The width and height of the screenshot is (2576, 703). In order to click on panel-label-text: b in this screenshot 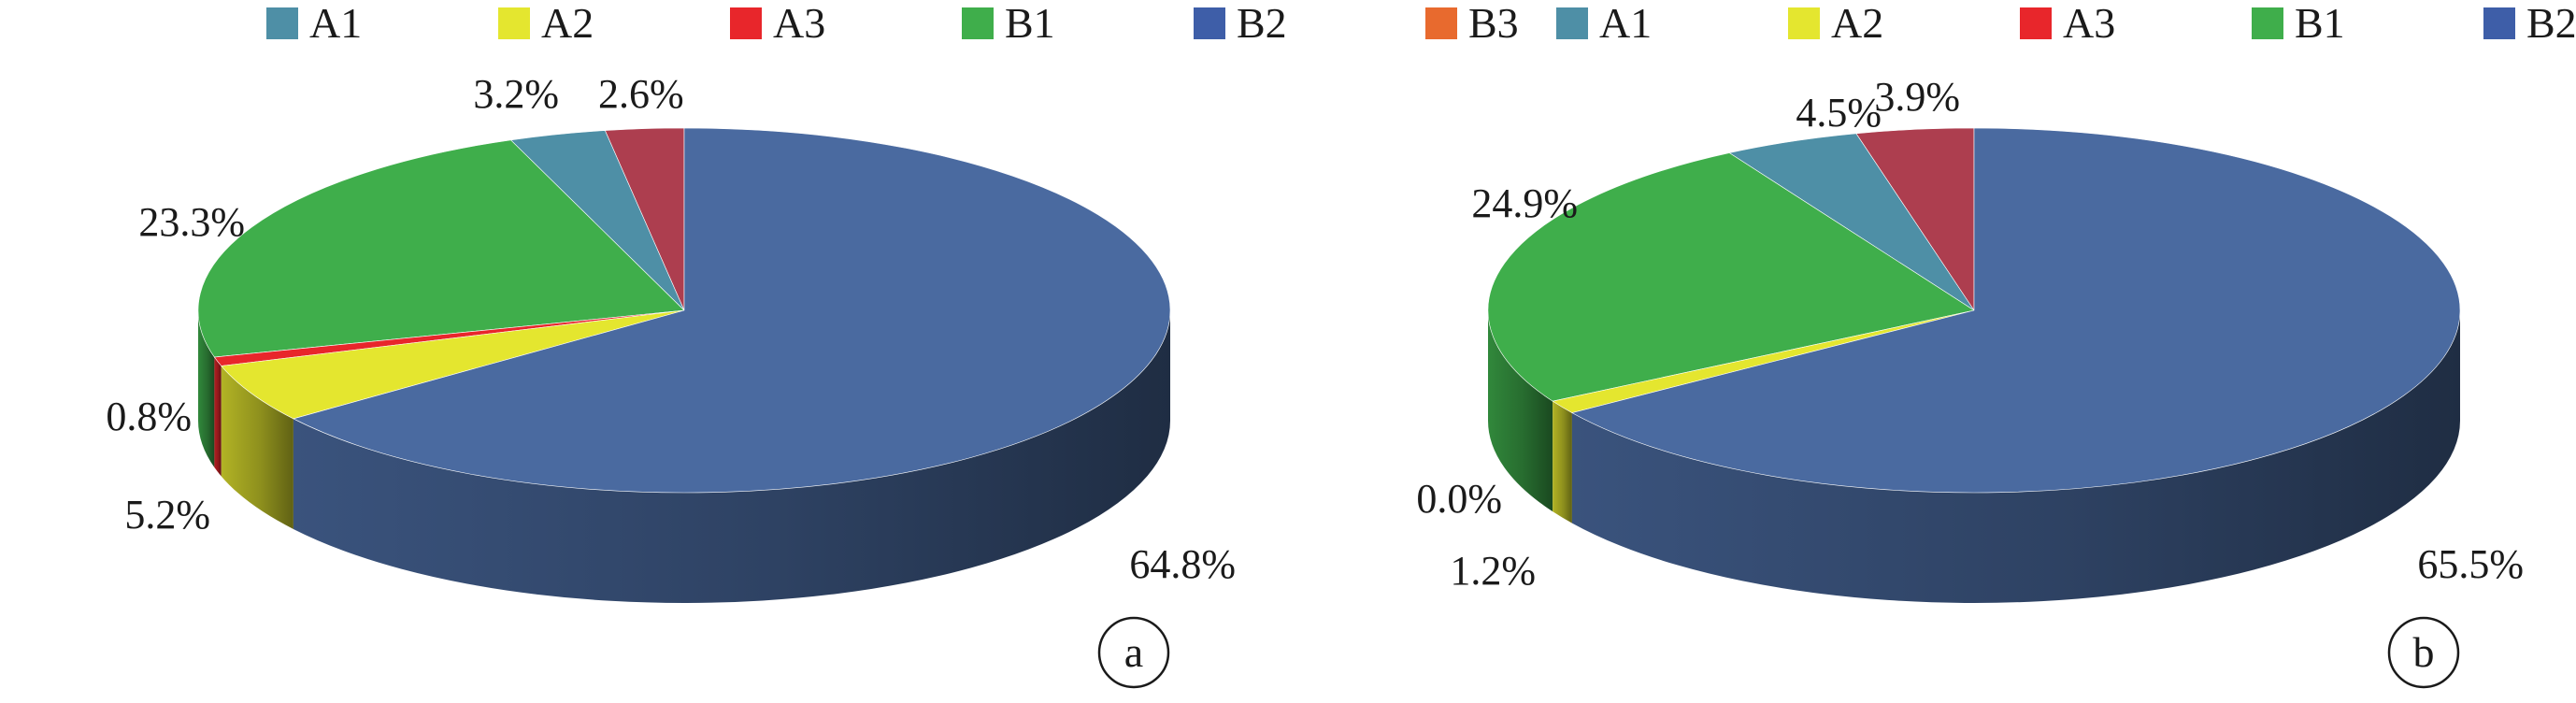, I will do `click(2424, 652)`.